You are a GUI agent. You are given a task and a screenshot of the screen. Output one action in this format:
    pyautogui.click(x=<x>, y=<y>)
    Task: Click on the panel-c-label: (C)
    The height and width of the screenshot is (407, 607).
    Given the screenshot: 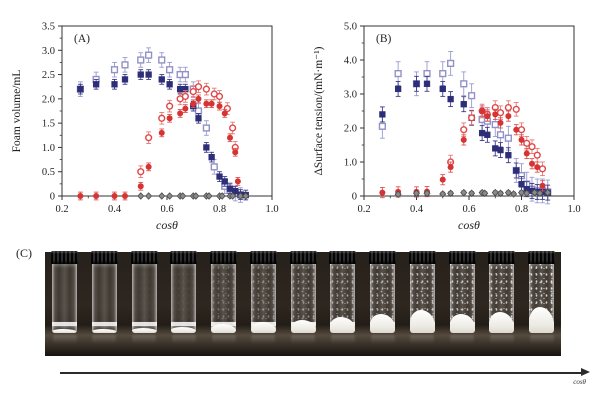 What is the action you would take?
    pyautogui.click(x=24, y=253)
    